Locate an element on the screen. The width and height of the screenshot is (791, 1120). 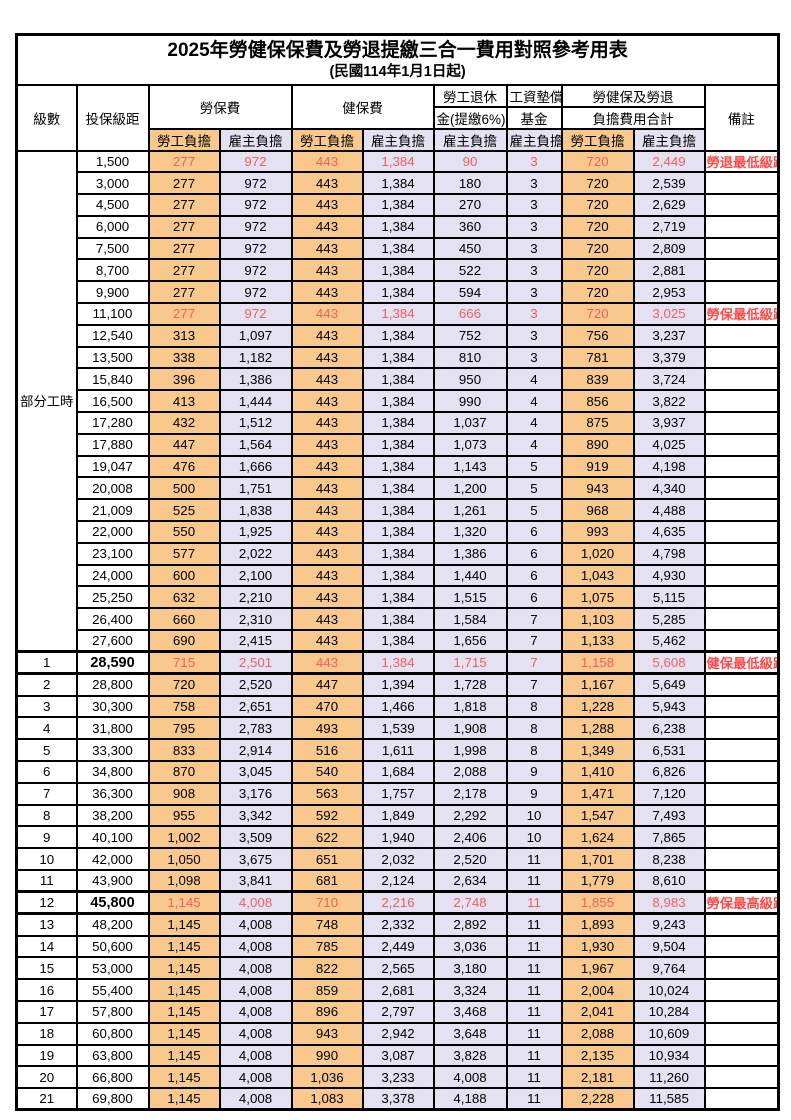
labor-employee-cell: 833 is located at coordinates (184, 750).